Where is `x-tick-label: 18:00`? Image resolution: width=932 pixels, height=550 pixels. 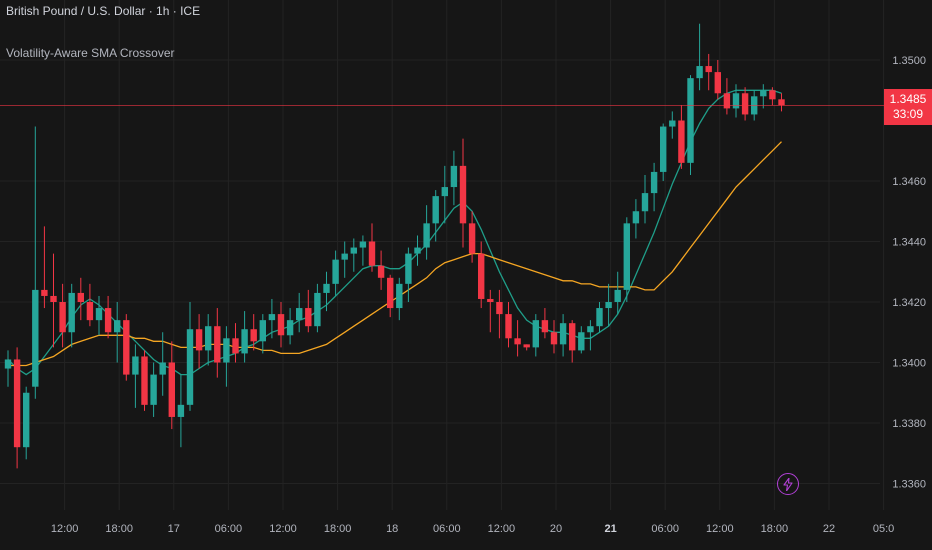 x-tick-label: 18:00 is located at coordinates (338, 529).